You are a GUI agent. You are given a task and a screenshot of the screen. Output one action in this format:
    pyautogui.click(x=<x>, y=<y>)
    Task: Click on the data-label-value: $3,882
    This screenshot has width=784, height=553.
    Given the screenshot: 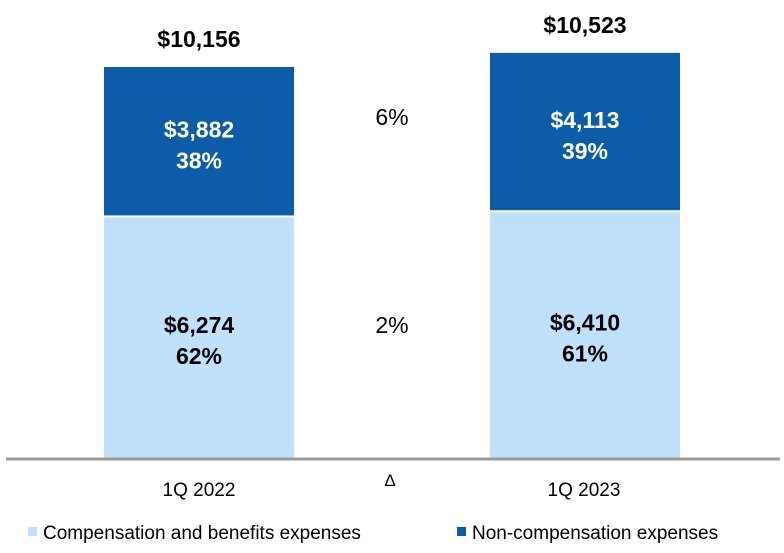 What is the action you would take?
    pyautogui.click(x=199, y=130)
    